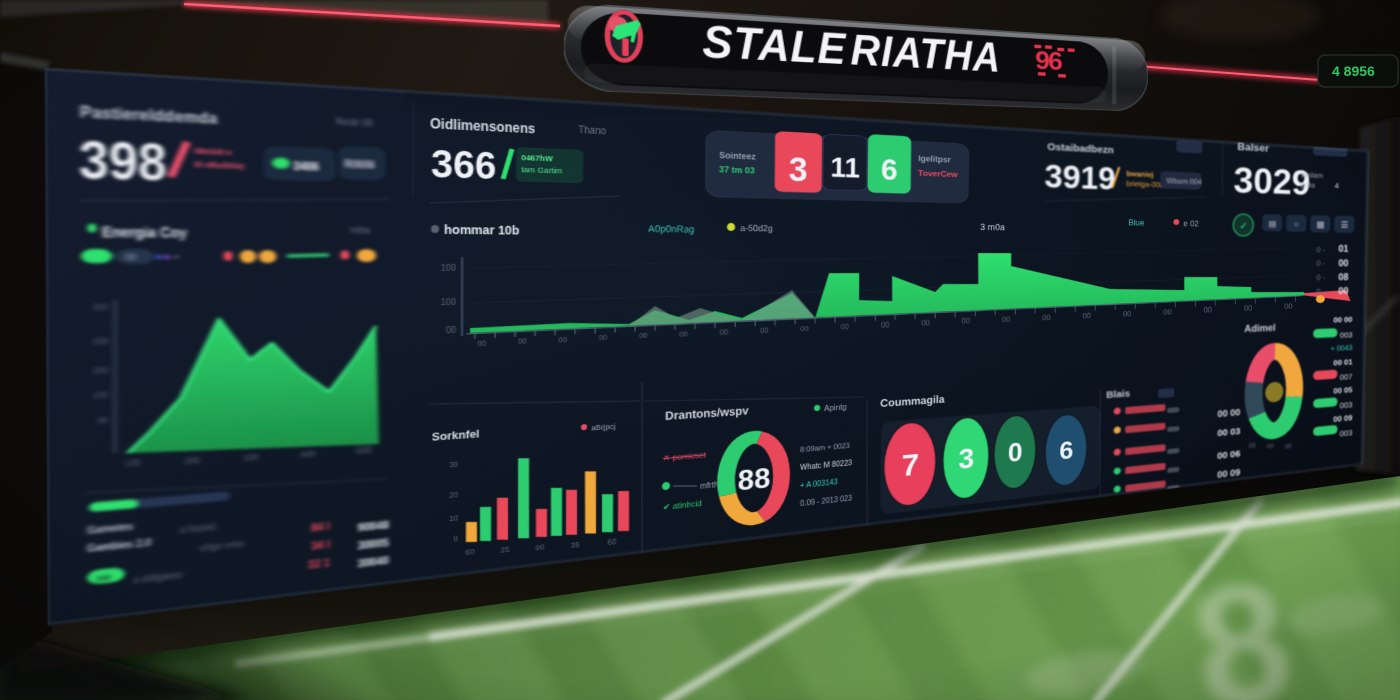 The width and height of the screenshot is (1400, 700). What do you see at coordinates (1253, 148) in the screenshot?
I see `svg-text: Balser` at bounding box center [1253, 148].